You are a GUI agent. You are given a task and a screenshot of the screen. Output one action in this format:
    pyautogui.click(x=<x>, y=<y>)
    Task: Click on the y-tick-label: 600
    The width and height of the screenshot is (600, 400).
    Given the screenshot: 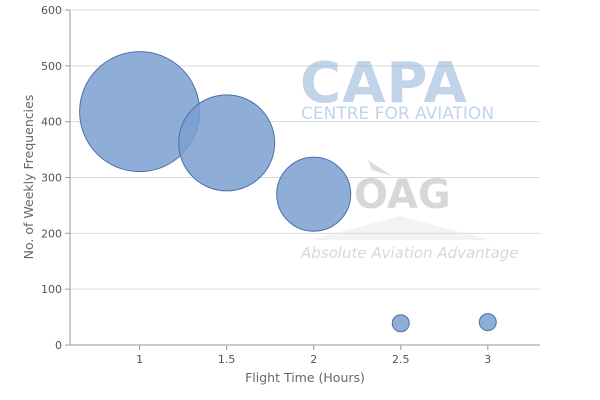 What is the action you would take?
    pyautogui.click(x=51, y=10)
    